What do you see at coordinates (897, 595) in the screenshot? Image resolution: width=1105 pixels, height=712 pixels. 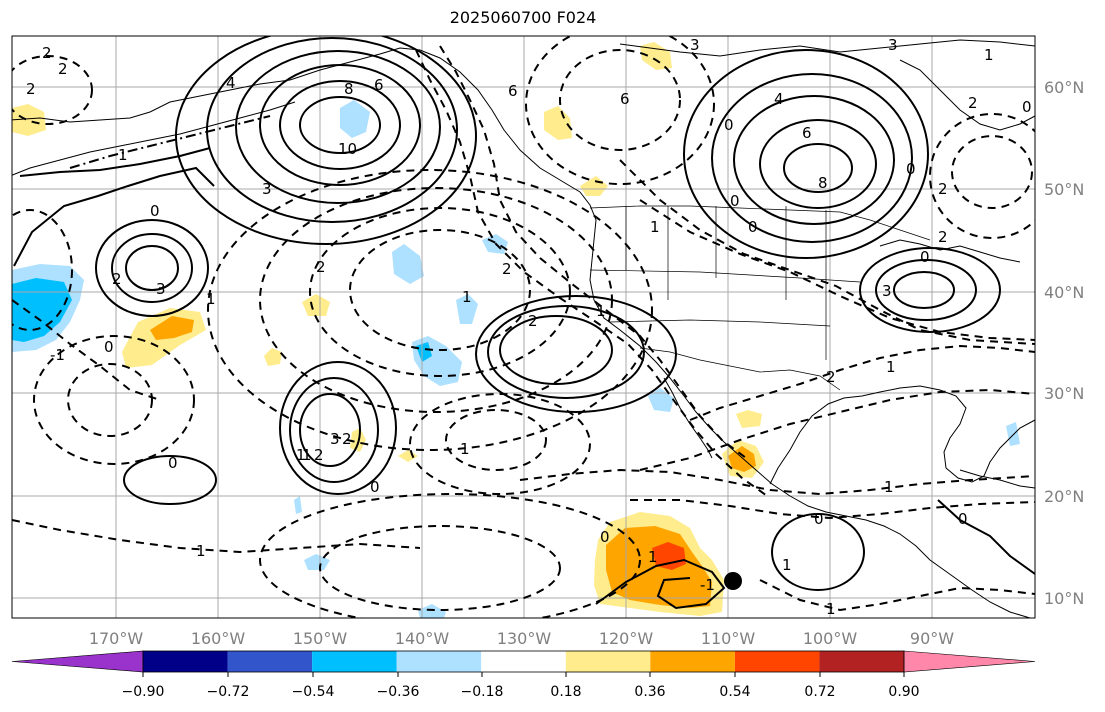 I see `contour-trough-e-tropics` at bounding box center [897, 595].